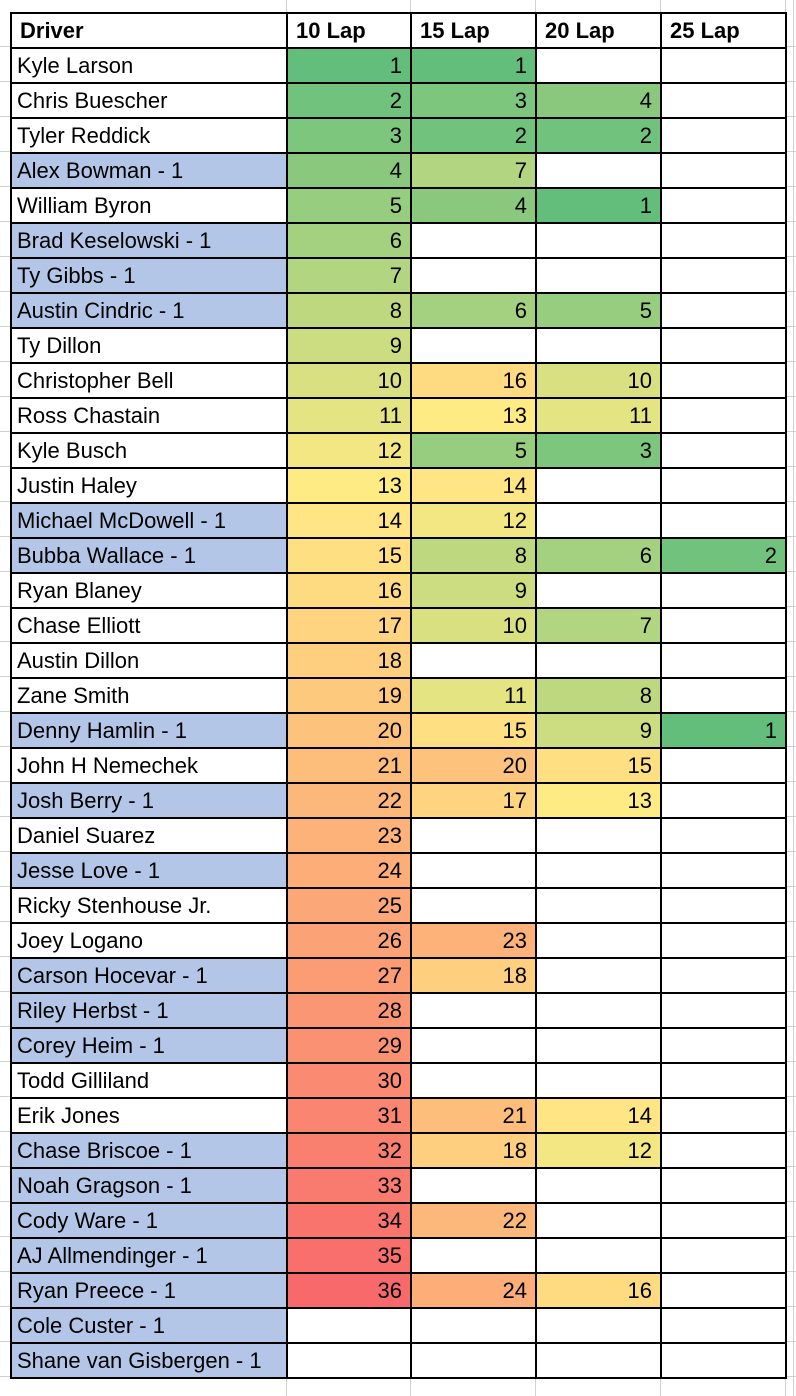  Describe the element at coordinates (349, 205) in the screenshot. I see `cell-10-lap: 5` at that location.